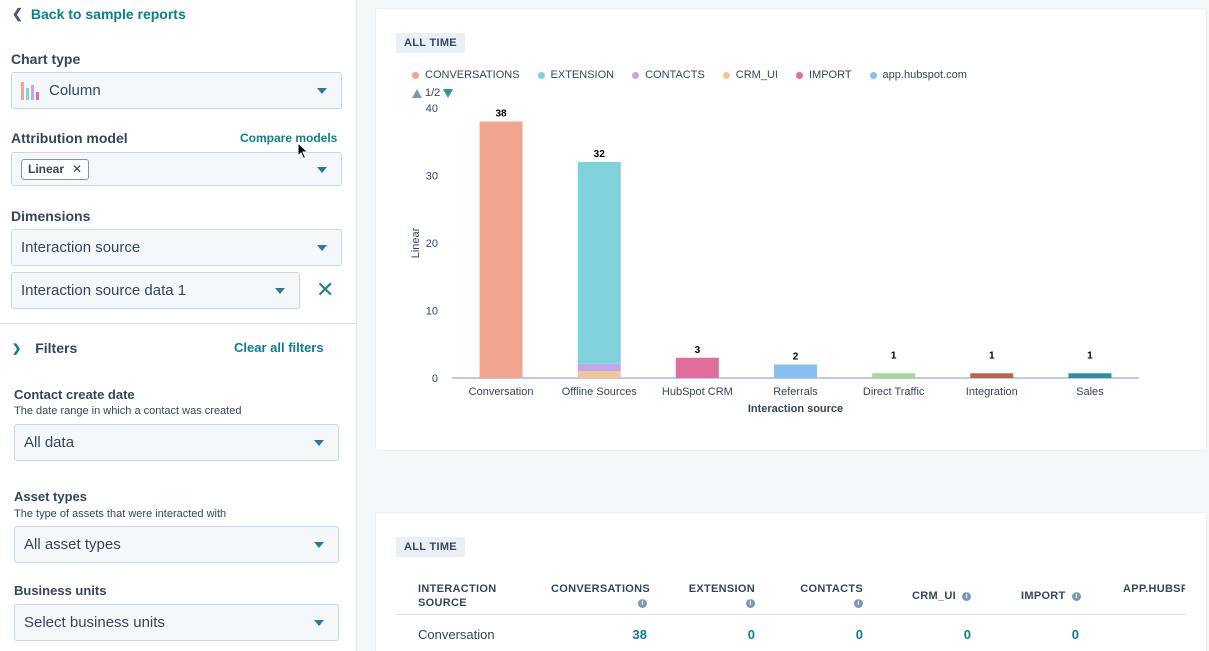 This screenshot has width=1209, height=651. Describe the element at coordinates (830, 75) in the screenshot. I see `legend-label: IMPORT` at that location.